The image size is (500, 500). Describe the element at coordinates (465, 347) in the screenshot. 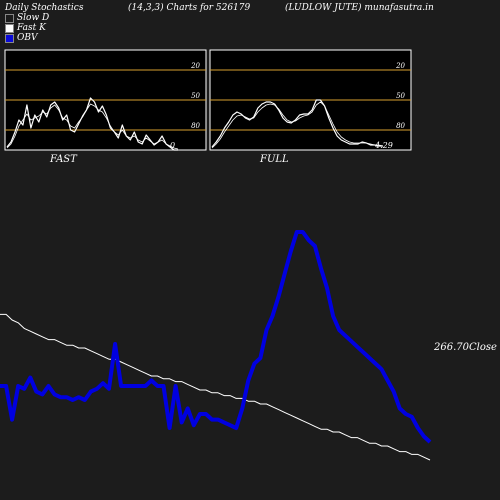

I see `close-last-value-label: 266.70Close` at that location.